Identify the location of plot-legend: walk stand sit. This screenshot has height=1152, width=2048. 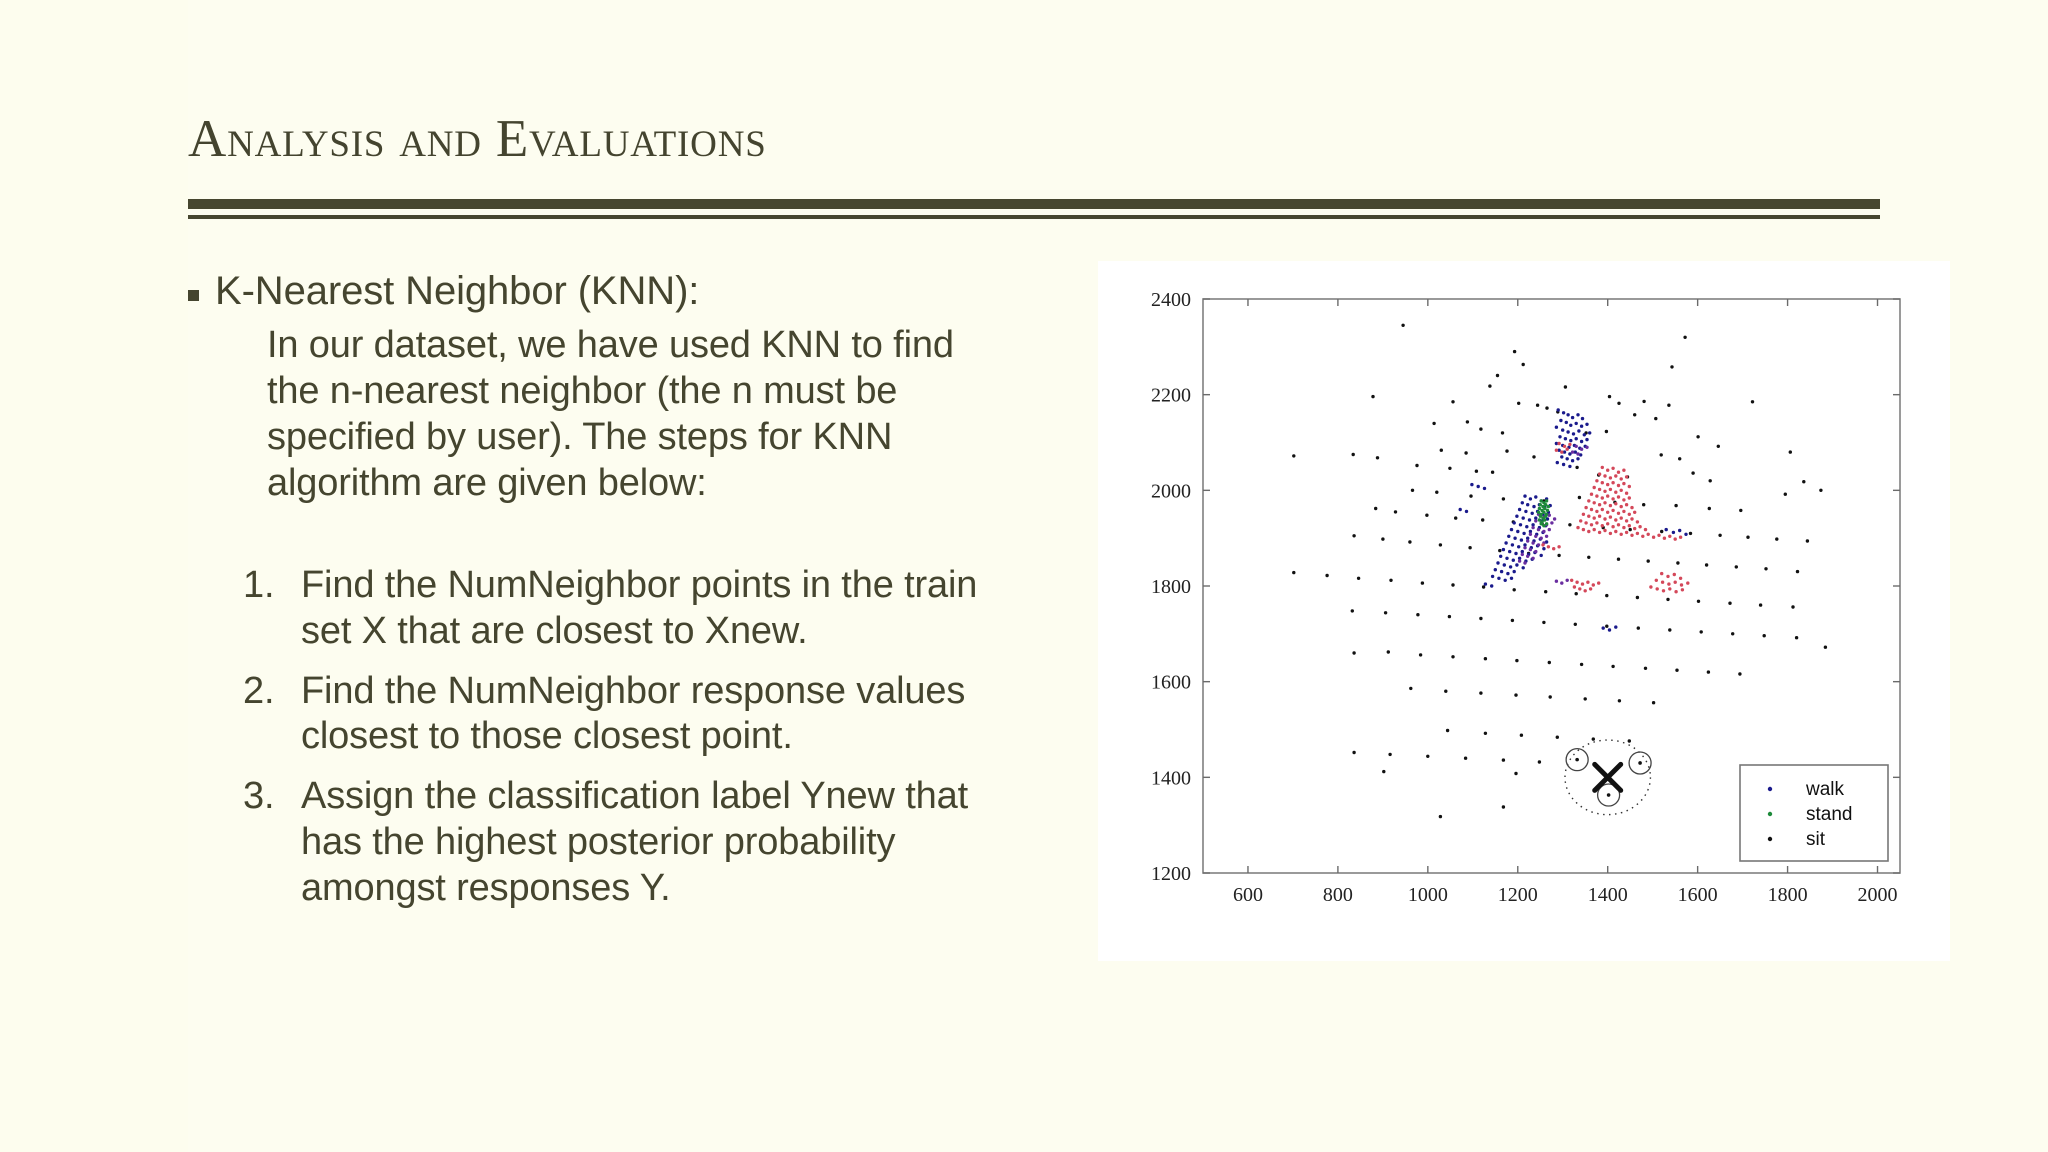
(1814, 813).